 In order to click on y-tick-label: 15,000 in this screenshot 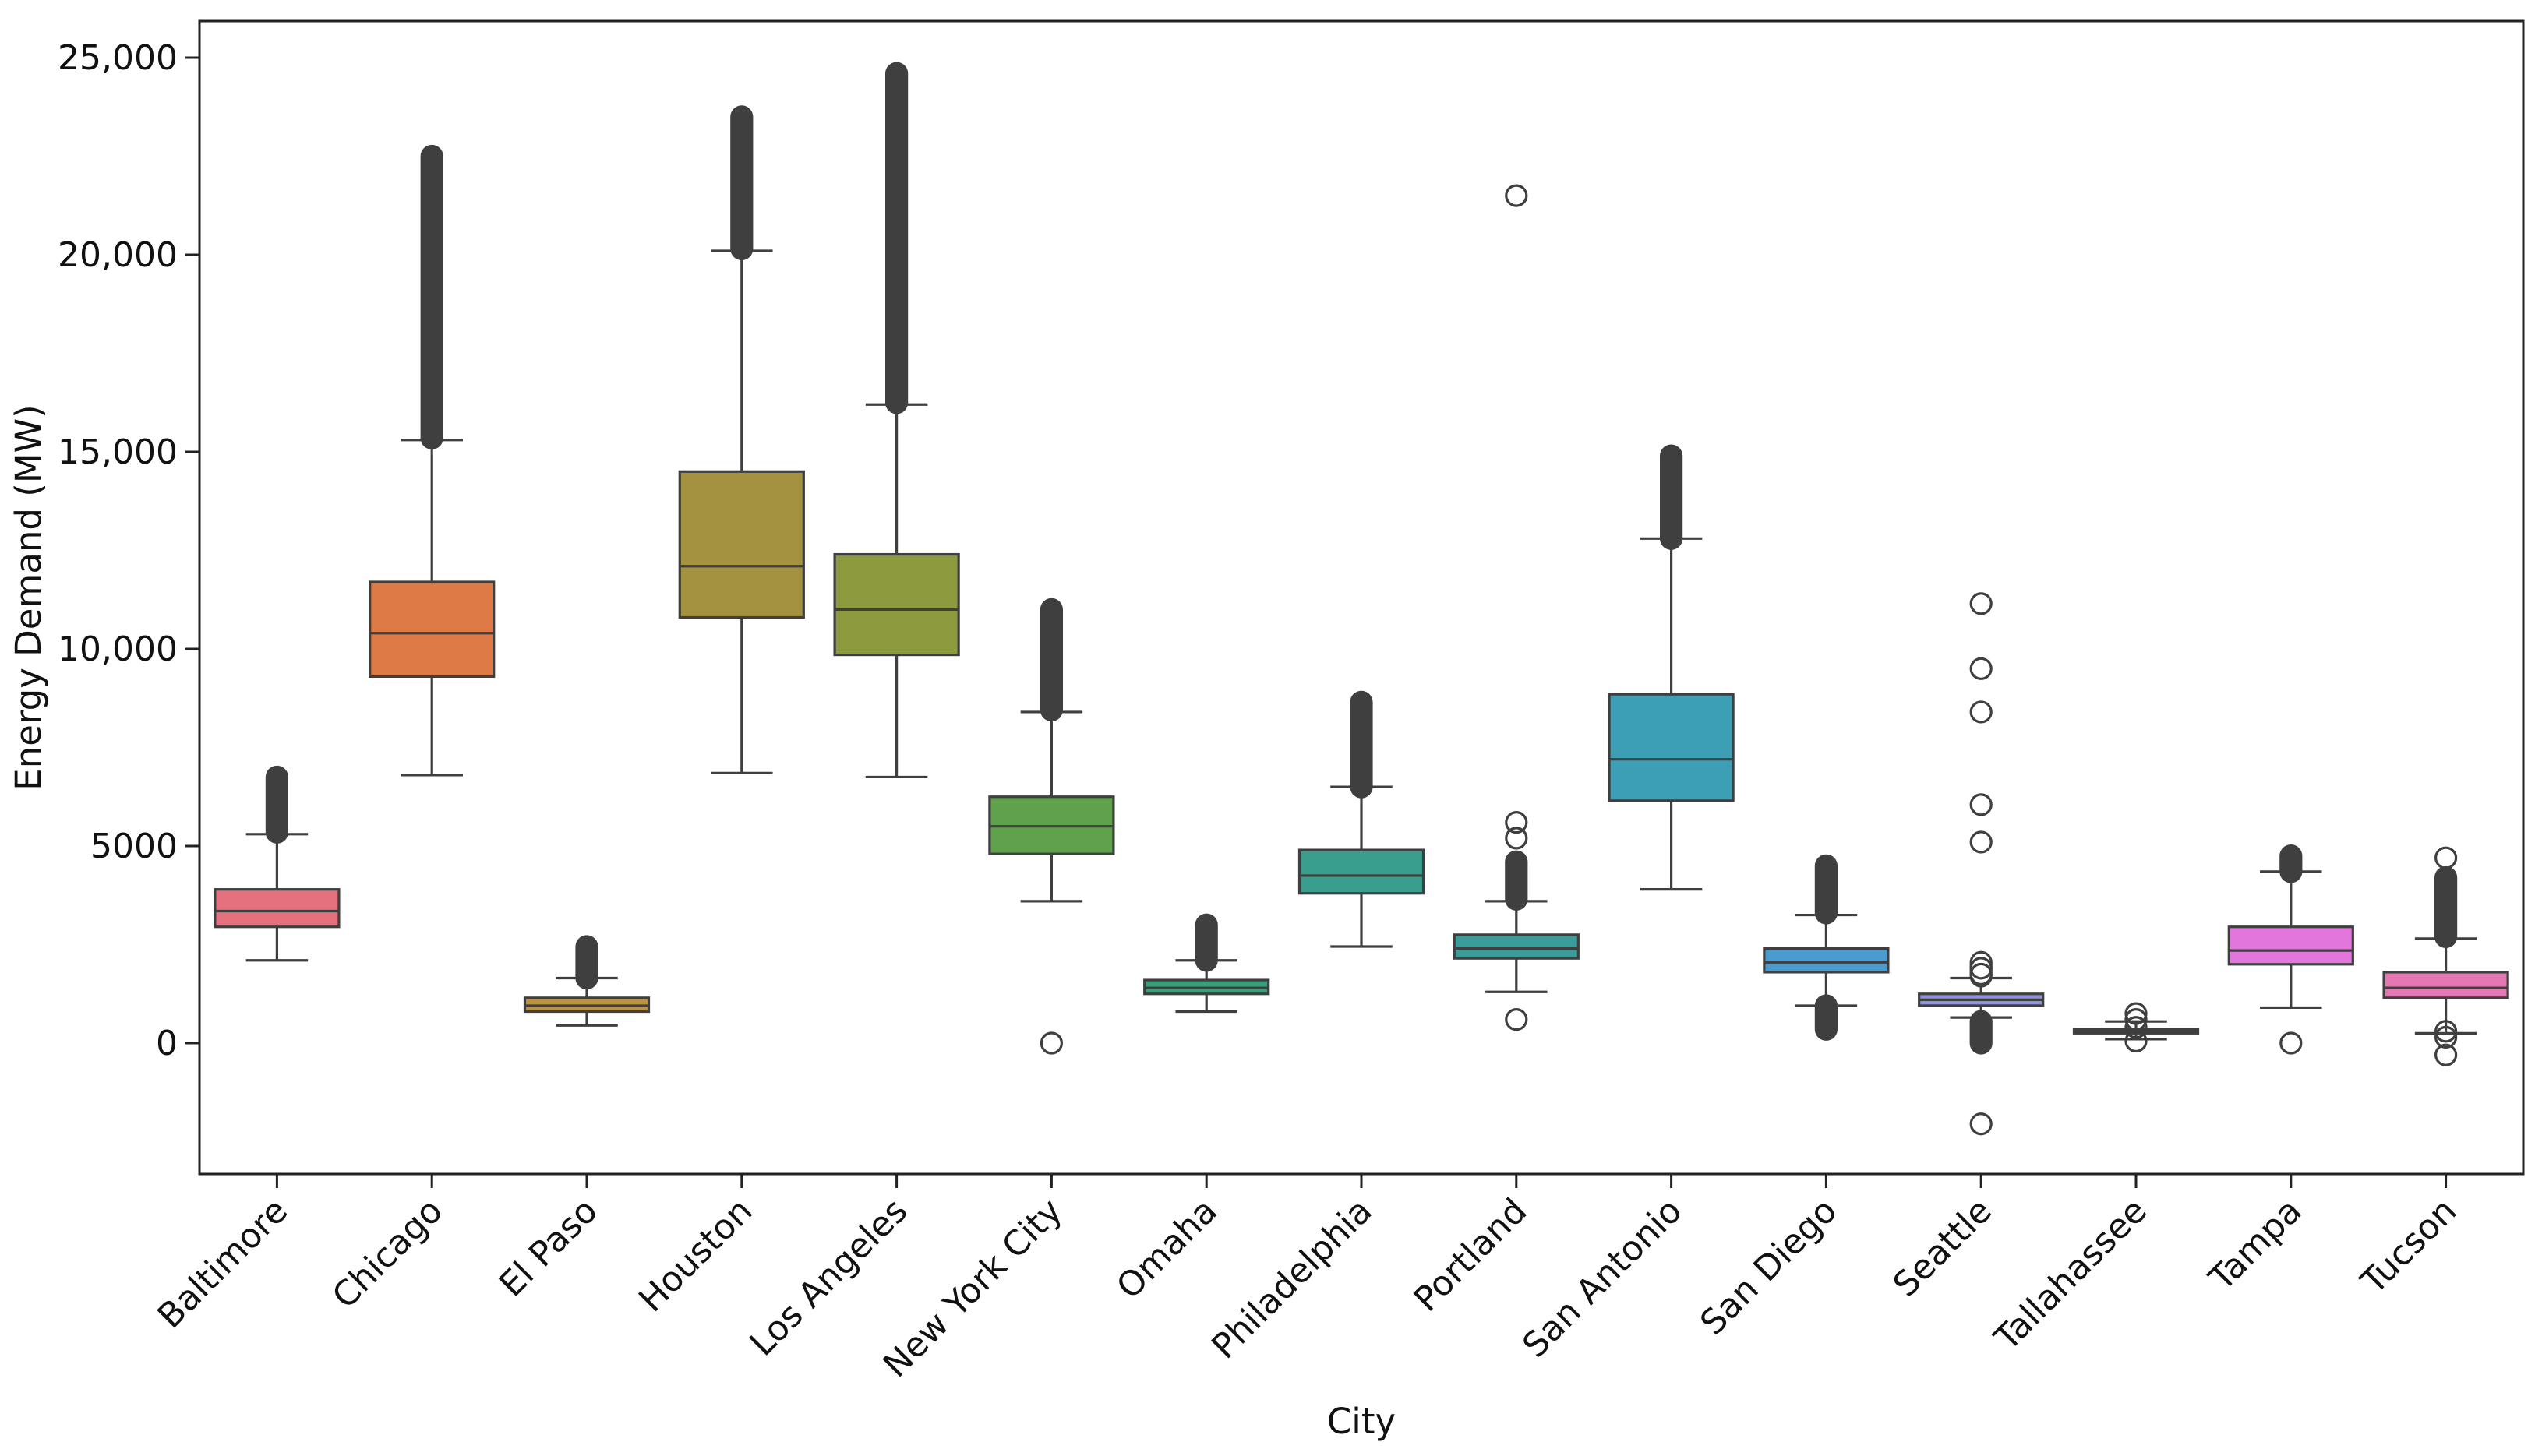, I will do `click(118, 452)`.